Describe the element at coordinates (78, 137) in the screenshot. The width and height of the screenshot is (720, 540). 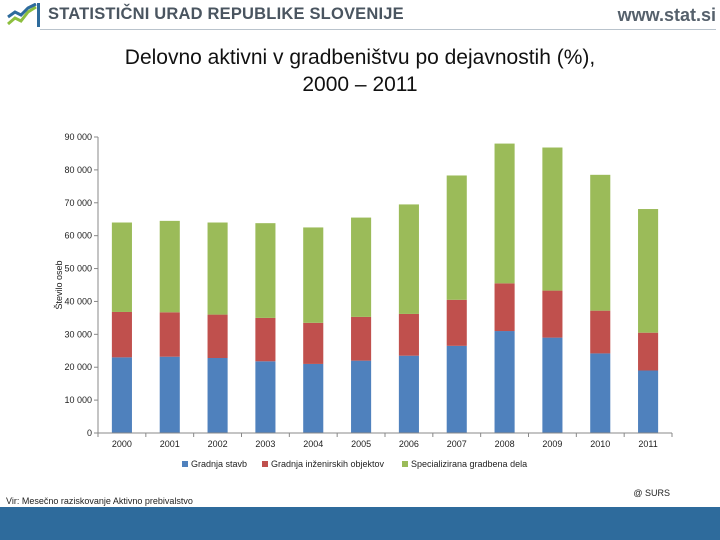
I see `y-tick-label: 90 000` at that location.